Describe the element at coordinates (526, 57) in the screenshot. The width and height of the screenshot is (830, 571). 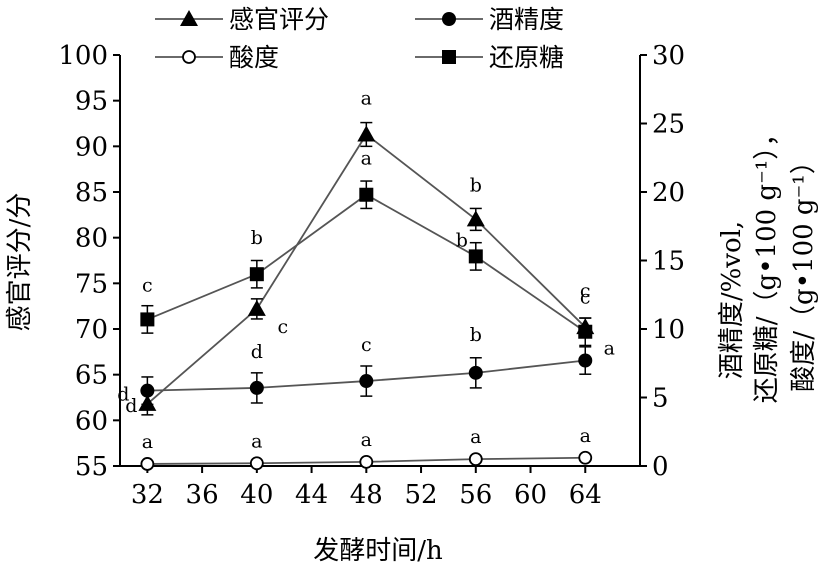
I see `legend-label: 还原糖` at that location.